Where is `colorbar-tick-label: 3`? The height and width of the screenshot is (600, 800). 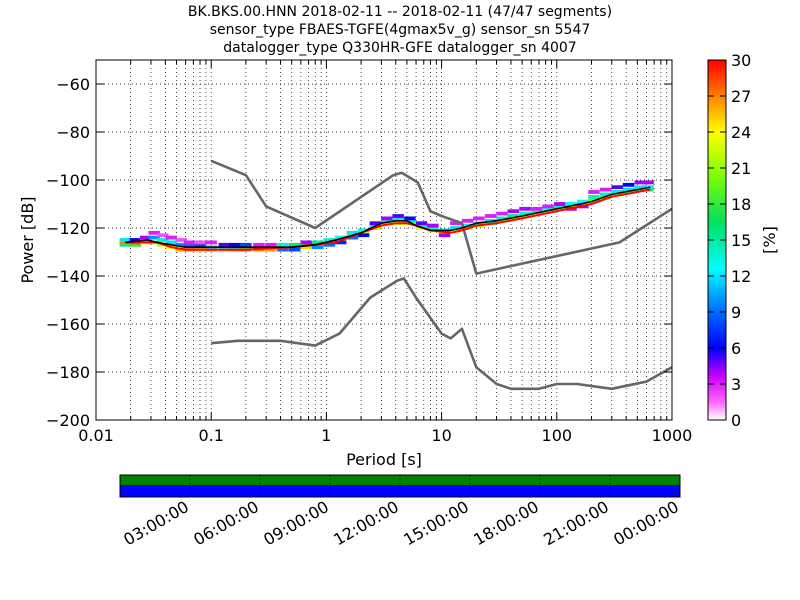
colorbar-tick-label: 3 is located at coordinates (736, 384).